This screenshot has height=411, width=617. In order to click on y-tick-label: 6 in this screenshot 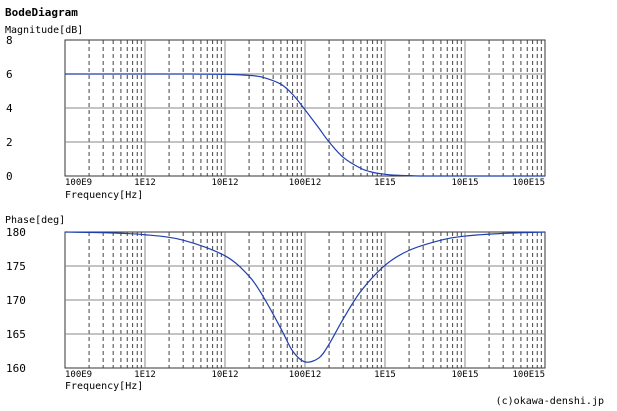, I will do `click(9, 74)`.